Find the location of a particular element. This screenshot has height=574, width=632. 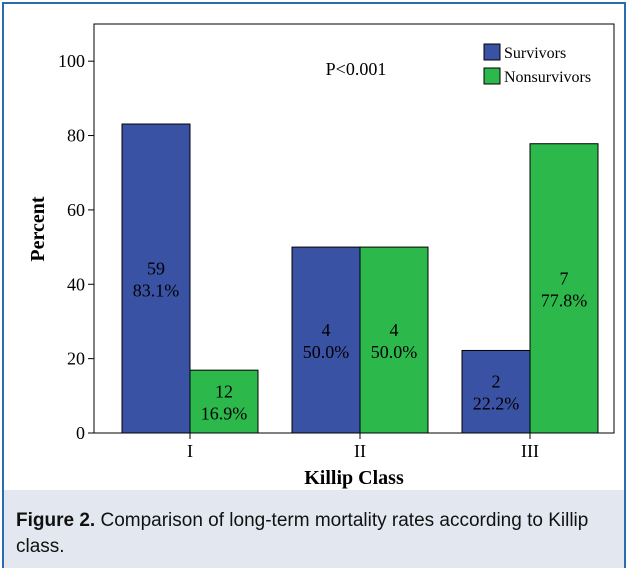

bar-percent-label: 16.9% is located at coordinates (224, 414).